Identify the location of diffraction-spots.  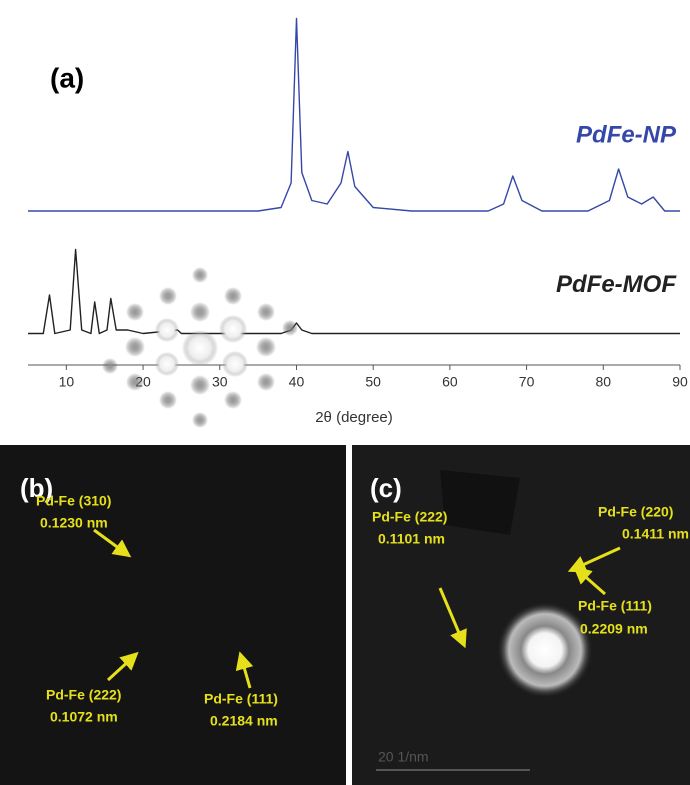
(200, 347).